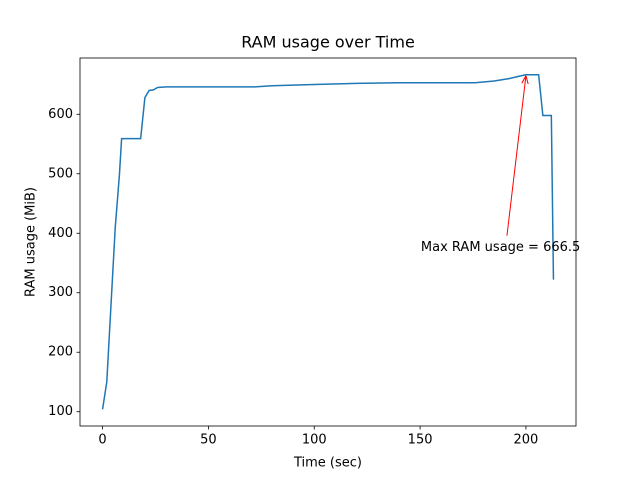 Image resolution: width=640 pixels, height=480 pixels. I want to click on y-tick-label: 200, so click(60, 352).